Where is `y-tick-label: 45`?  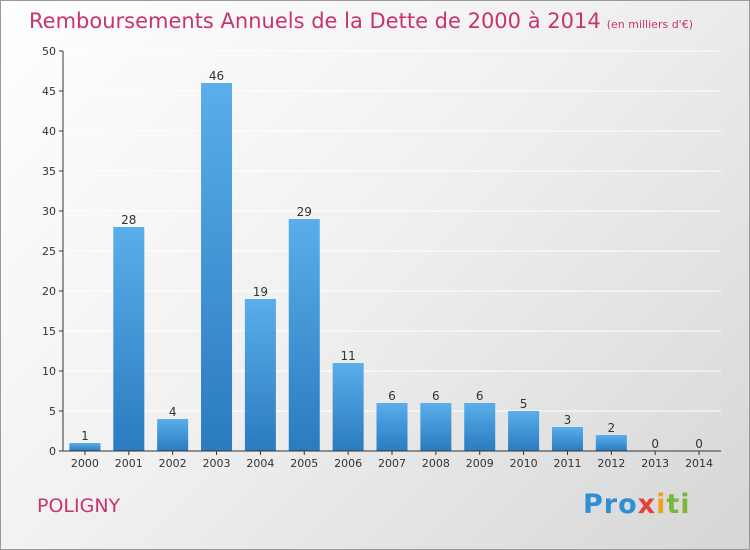
y-tick-label: 45 is located at coordinates (49, 91).